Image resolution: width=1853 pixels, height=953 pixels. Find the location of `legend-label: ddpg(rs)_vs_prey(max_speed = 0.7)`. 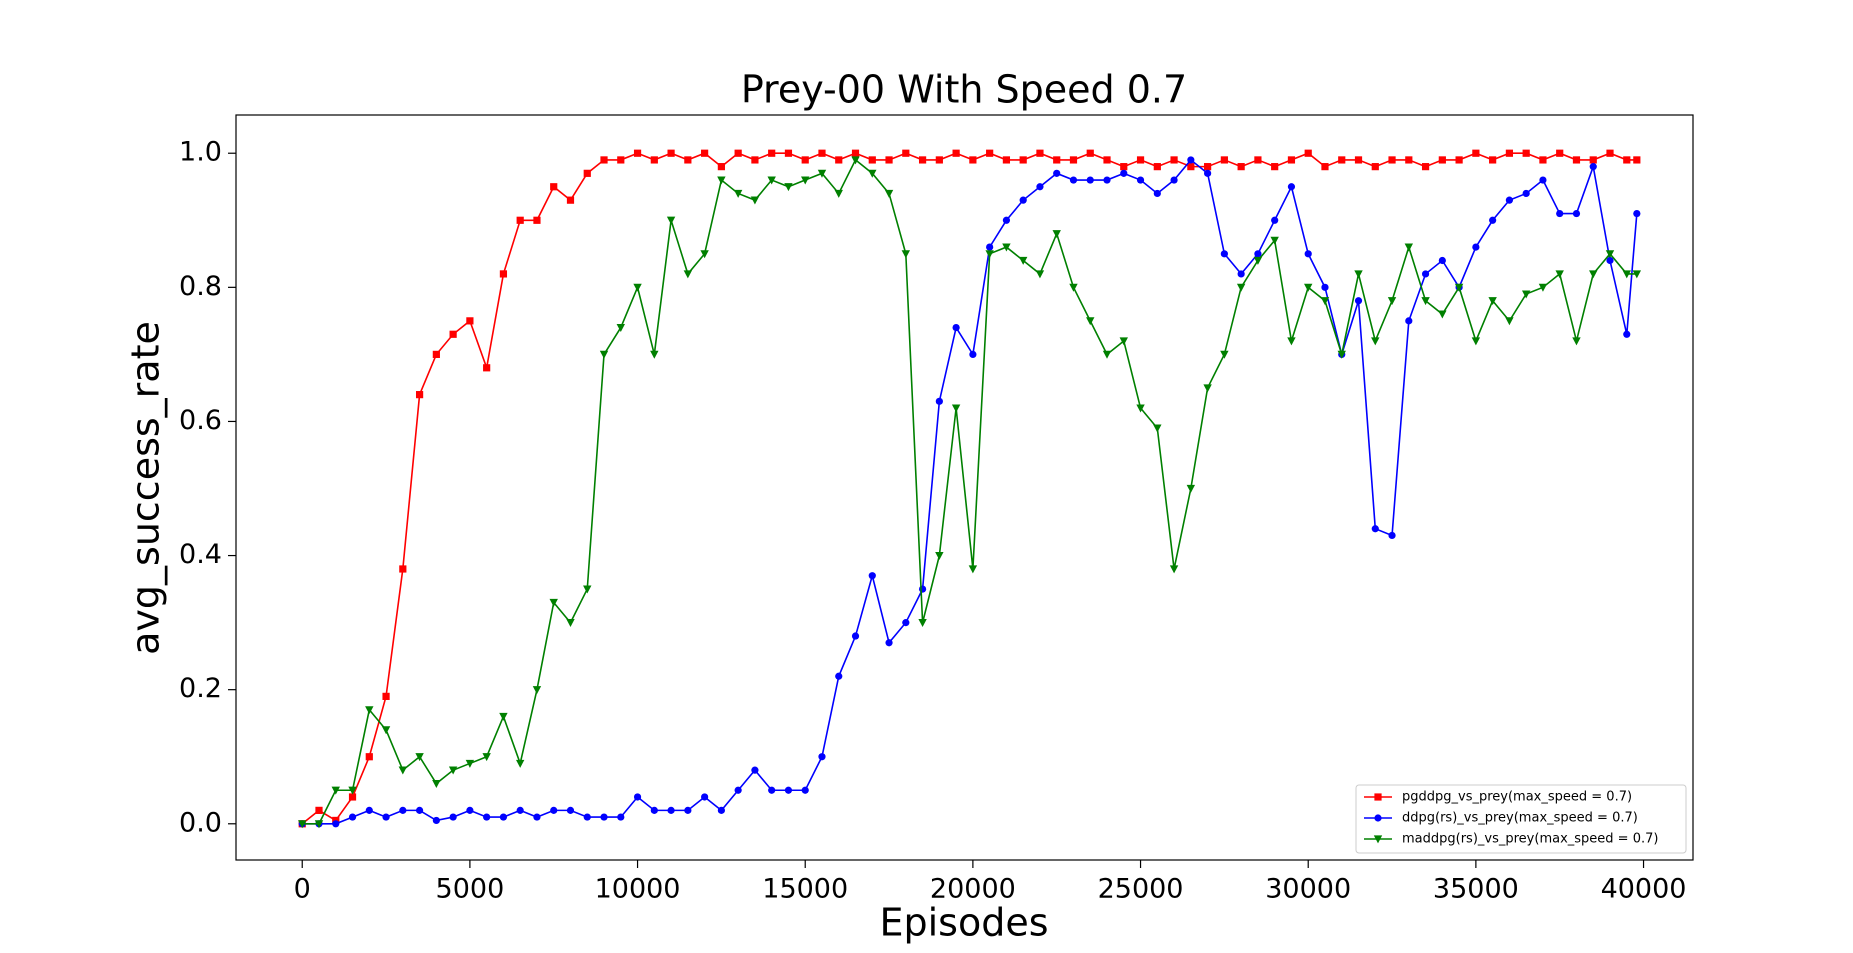

legend-label: ddpg(rs)_vs_prey(max_speed = 0.7) is located at coordinates (1520, 818).